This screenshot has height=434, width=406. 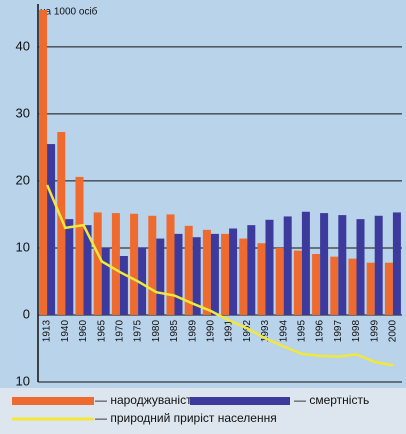 I want to click on legend-label: — народжуваність, so click(x=146, y=400).